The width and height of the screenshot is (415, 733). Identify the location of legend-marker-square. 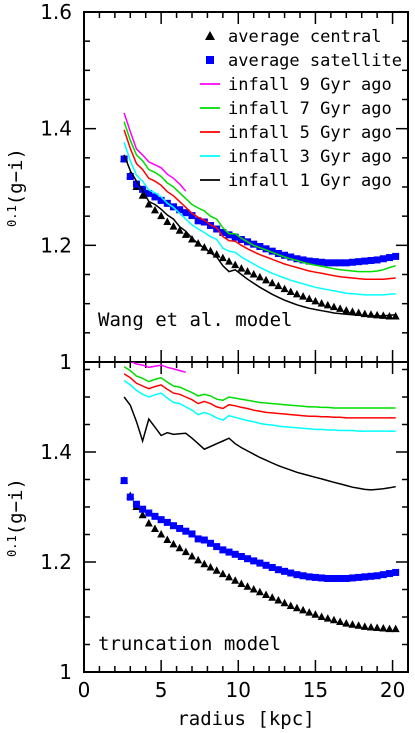
(210, 60).